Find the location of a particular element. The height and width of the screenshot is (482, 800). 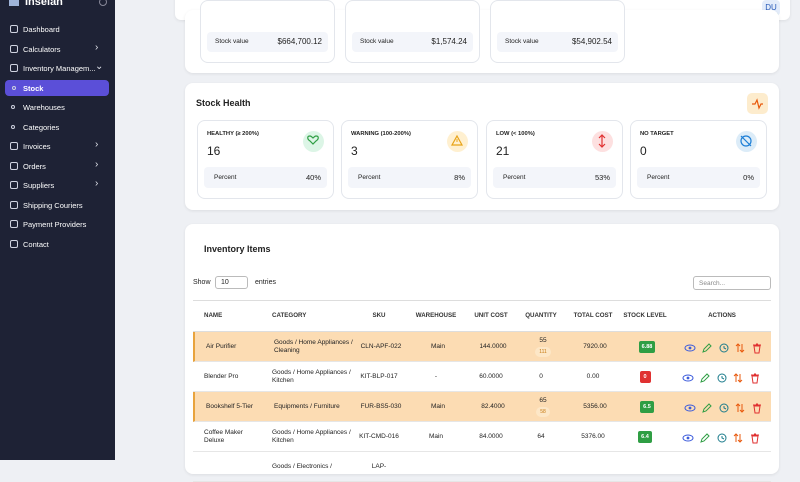

menu-item: Shipping Couriers is located at coordinates (57, 205).